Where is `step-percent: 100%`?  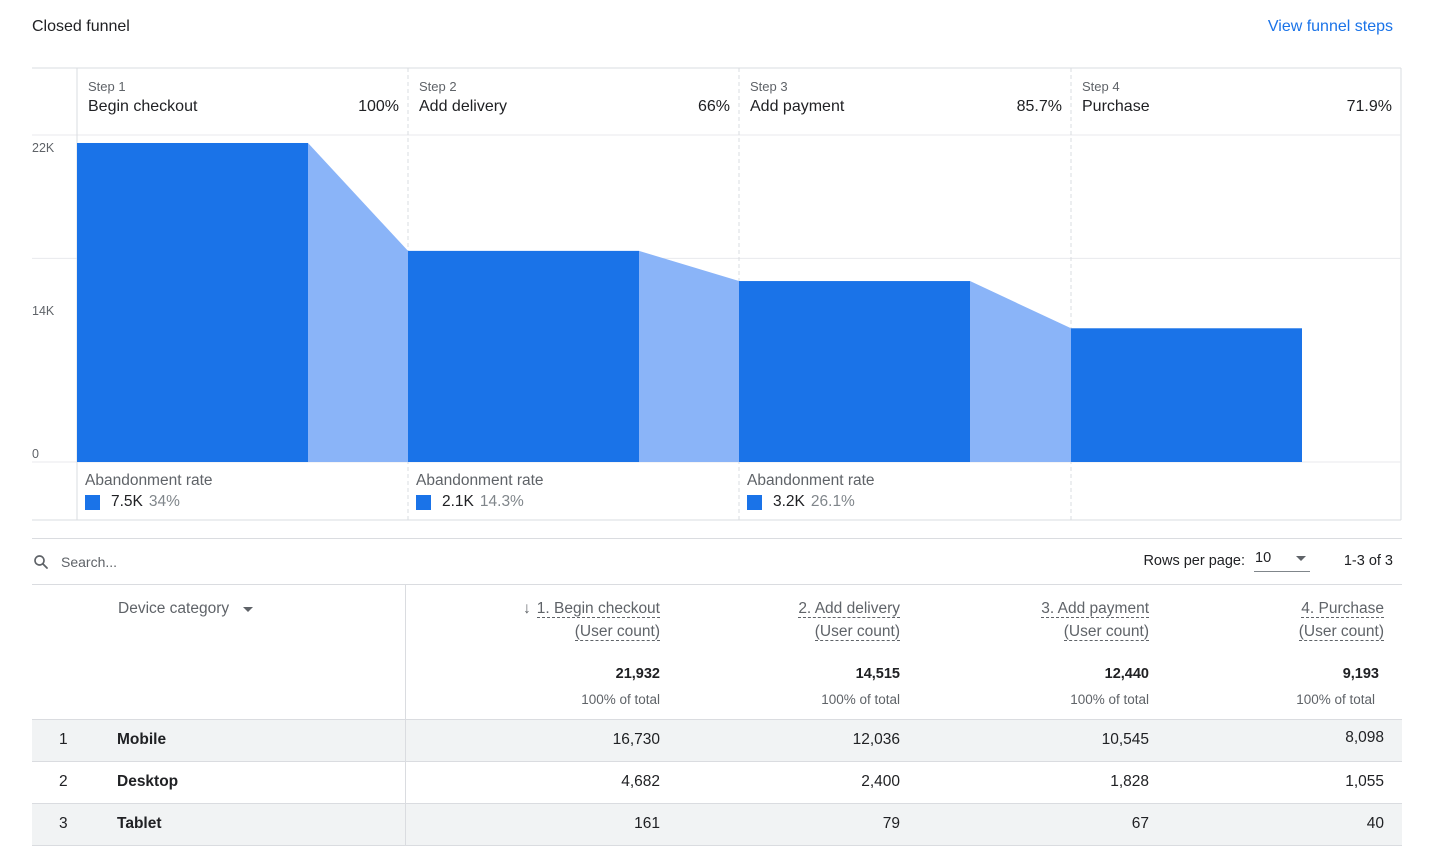 step-percent: 100% is located at coordinates (378, 106).